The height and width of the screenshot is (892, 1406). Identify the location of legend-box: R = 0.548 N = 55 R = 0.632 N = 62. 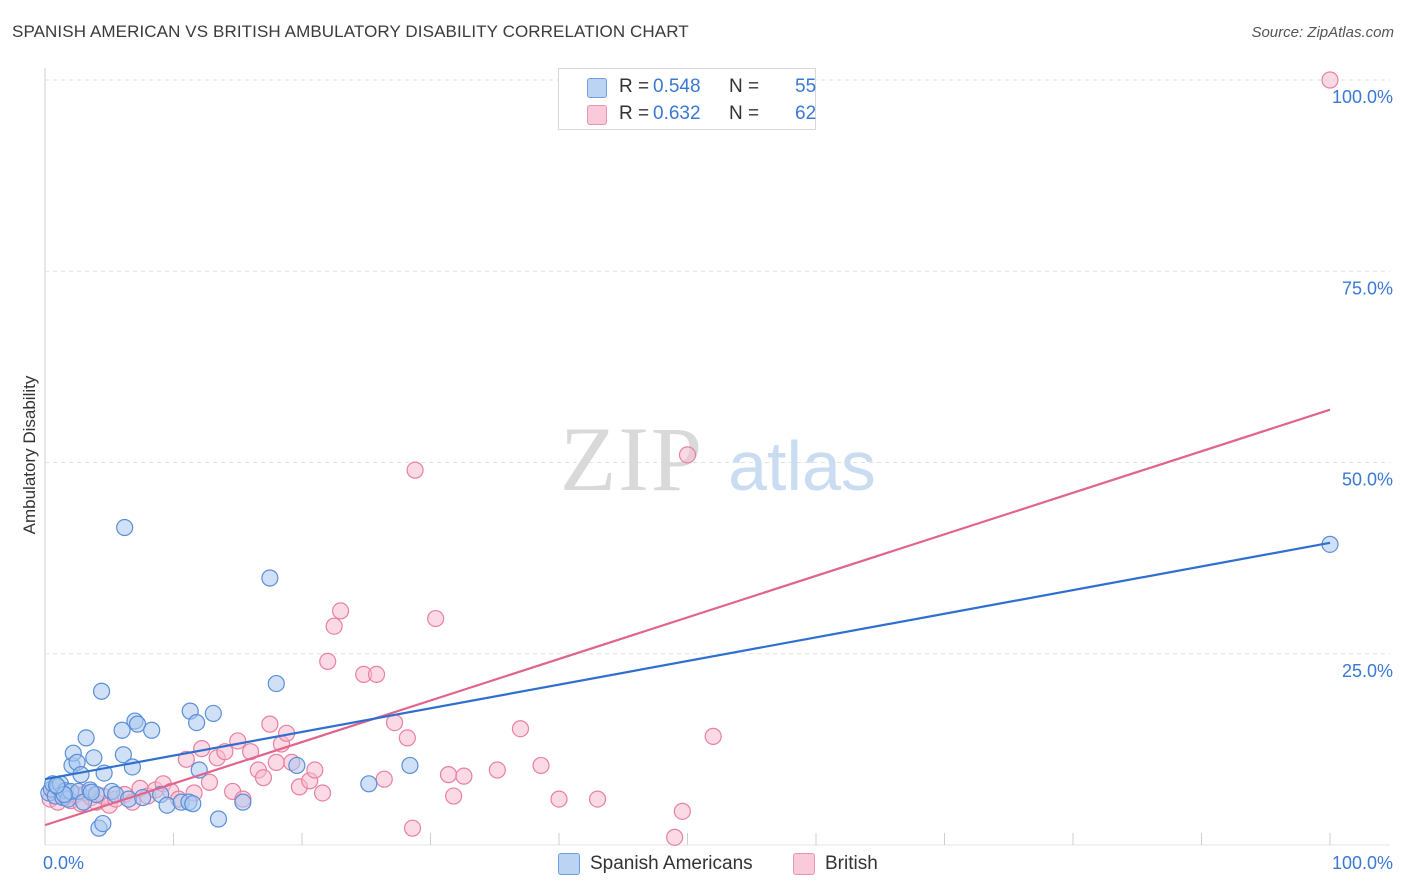
(687, 99).